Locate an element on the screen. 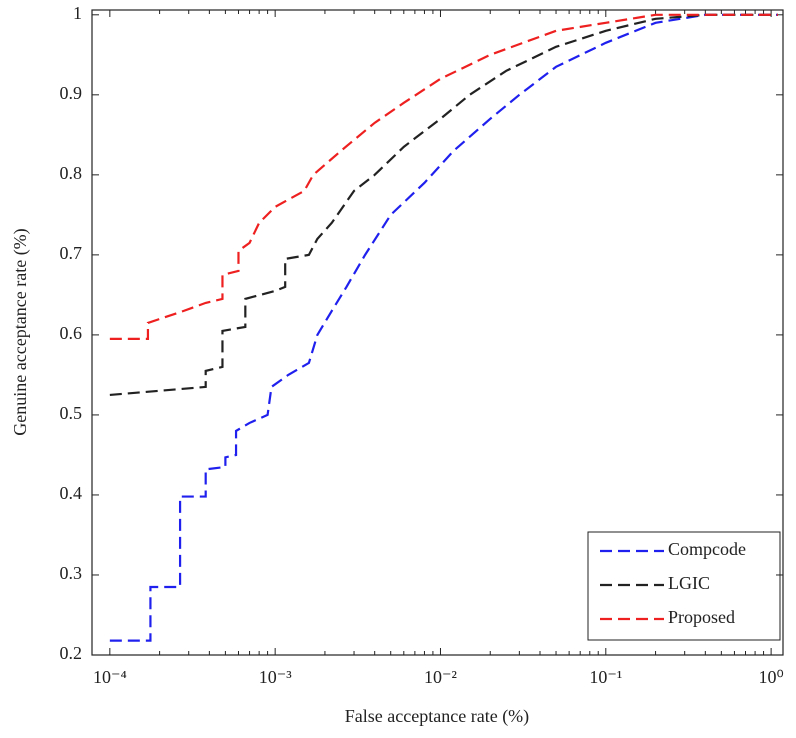  legend-label: Compcode is located at coordinates (707, 549).